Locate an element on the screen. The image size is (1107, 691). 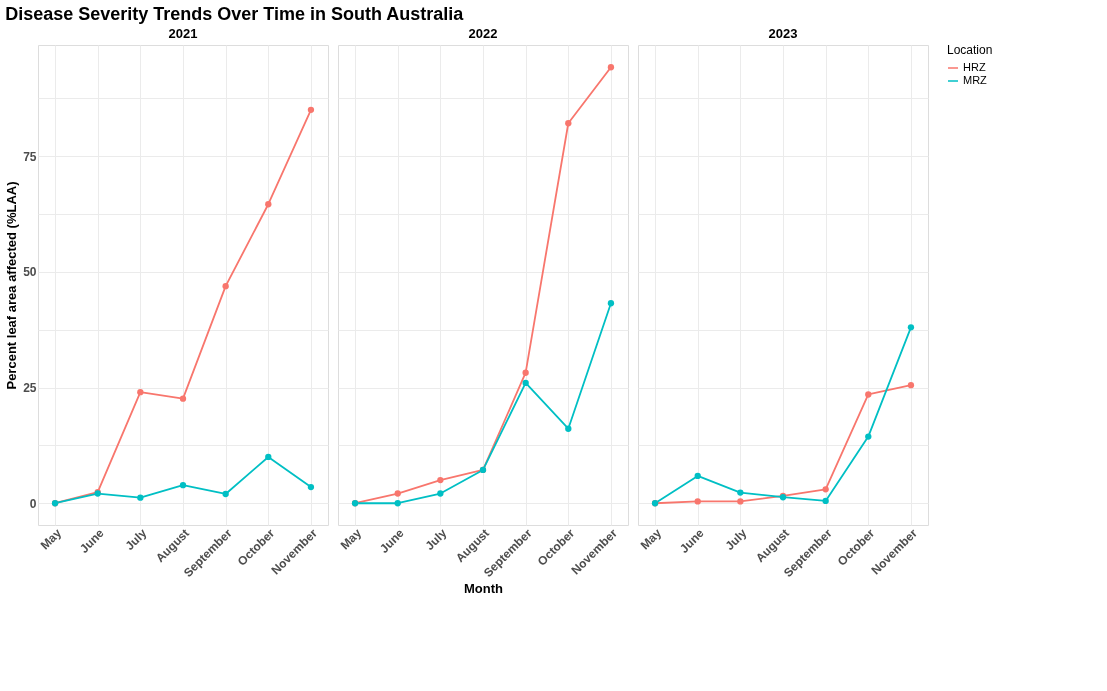
chart-subtitle: 2021 is located at coordinates (183, 33).